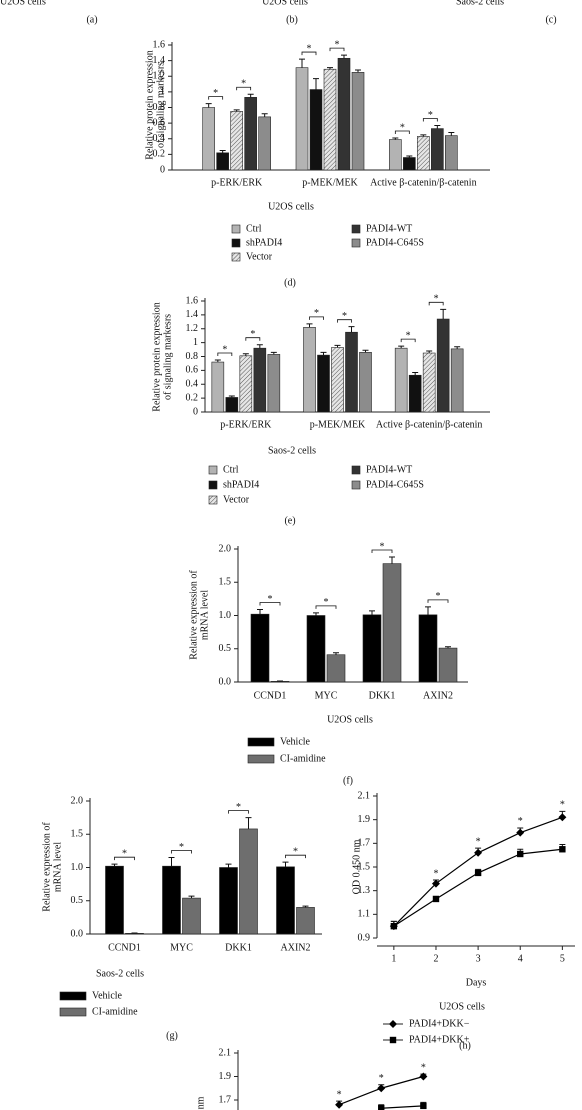 This screenshot has width=582, height=1110. What do you see at coordinates (23, 3) in the screenshot?
I see `panel-label: U2OS cells` at bounding box center [23, 3].